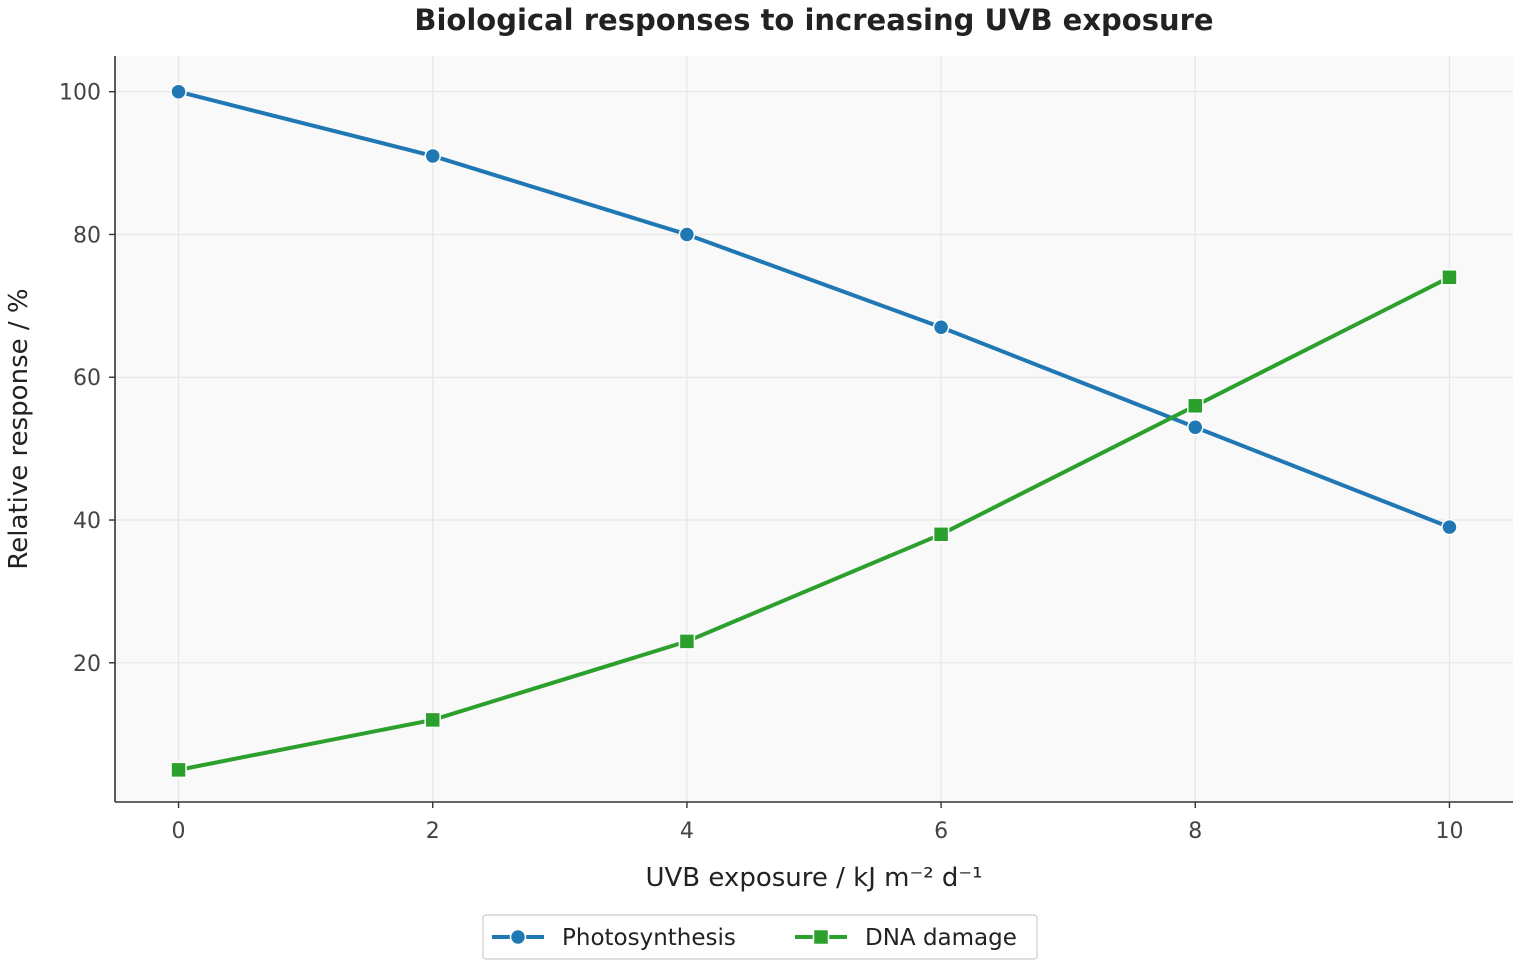  What do you see at coordinates (80, 93) in the screenshot?
I see `y-tick-label: 100` at bounding box center [80, 93].